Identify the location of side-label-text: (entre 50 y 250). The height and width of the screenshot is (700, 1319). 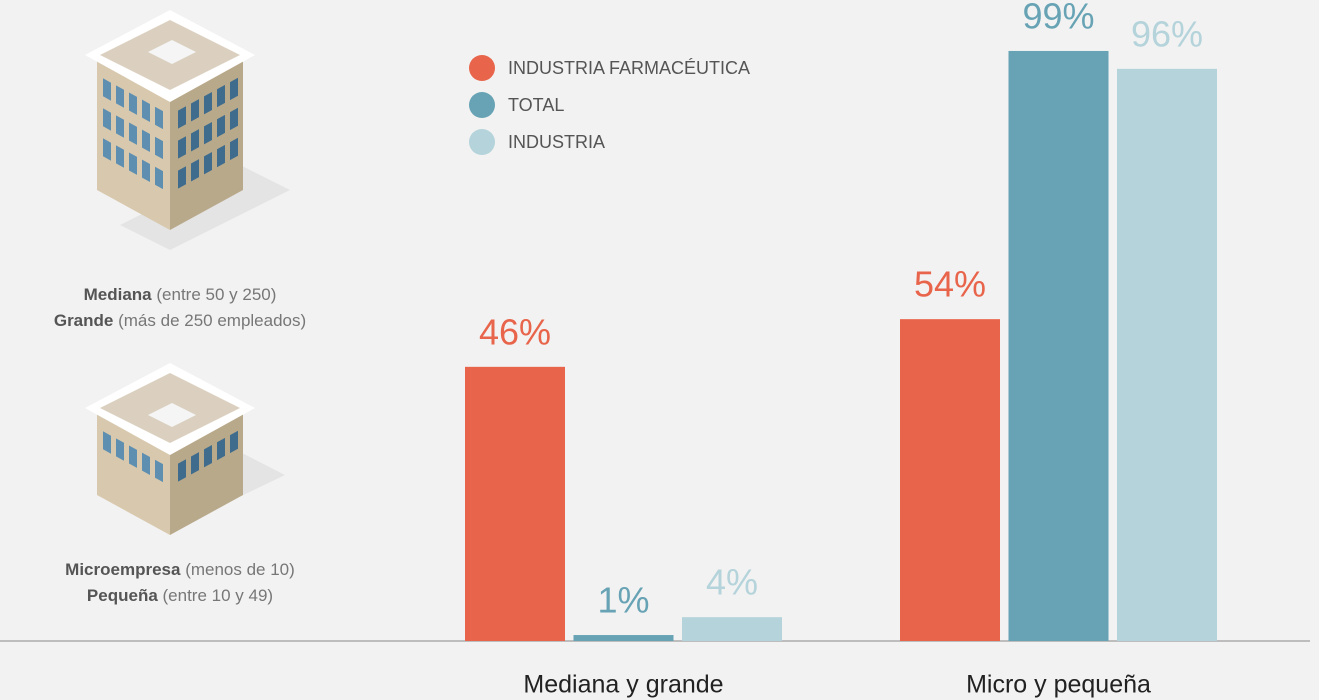
(216, 294).